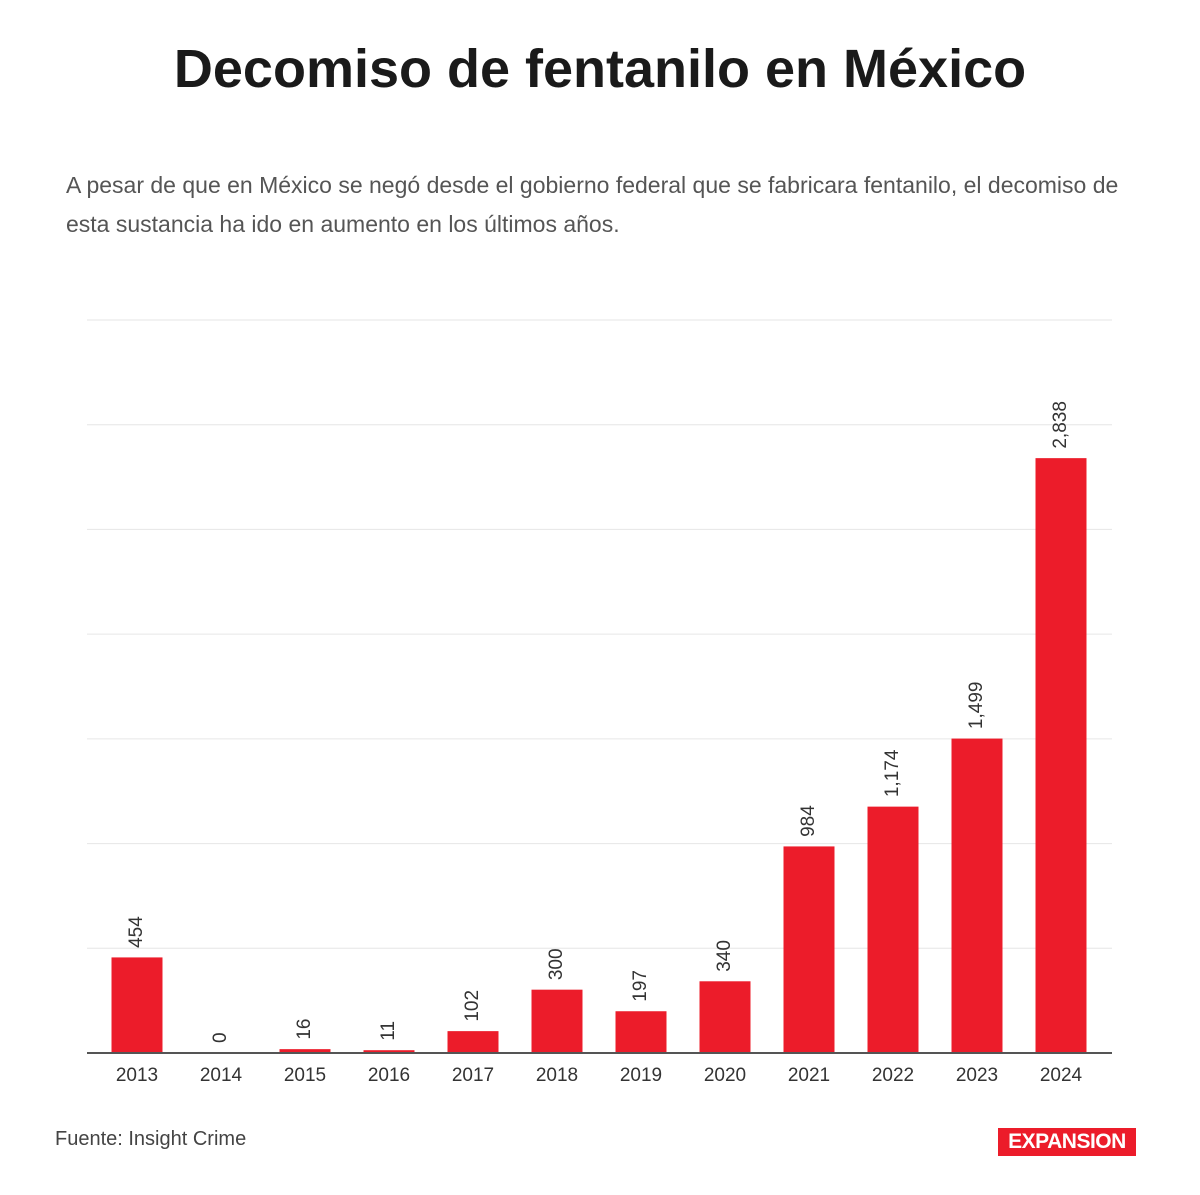 The height and width of the screenshot is (1195, 1200). What do you see at coordinates (472, 1006) in the screenshot?
I see `value-label: 102` at bounding box center [472, 1006].